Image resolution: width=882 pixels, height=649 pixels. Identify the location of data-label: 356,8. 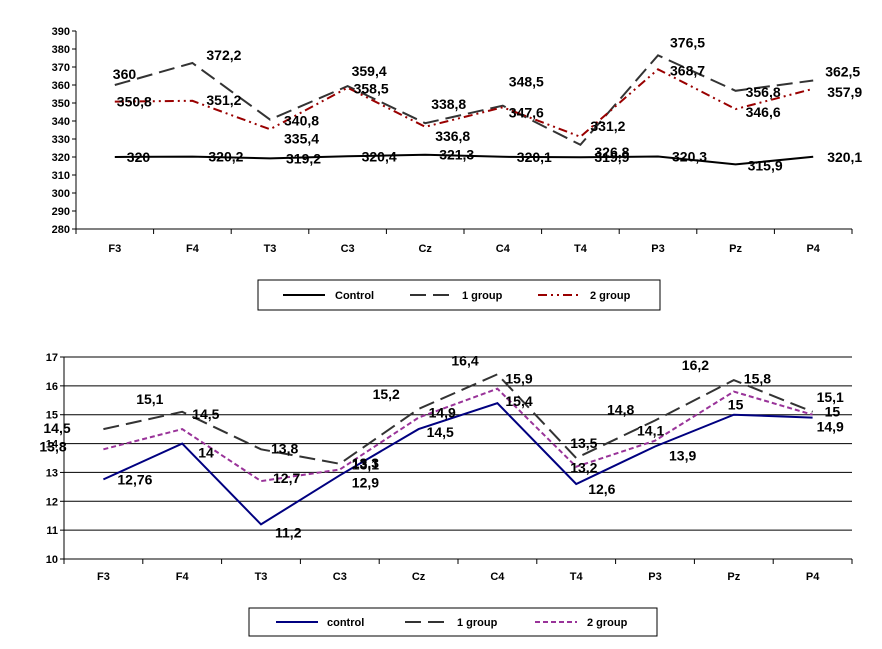
(763, 92).